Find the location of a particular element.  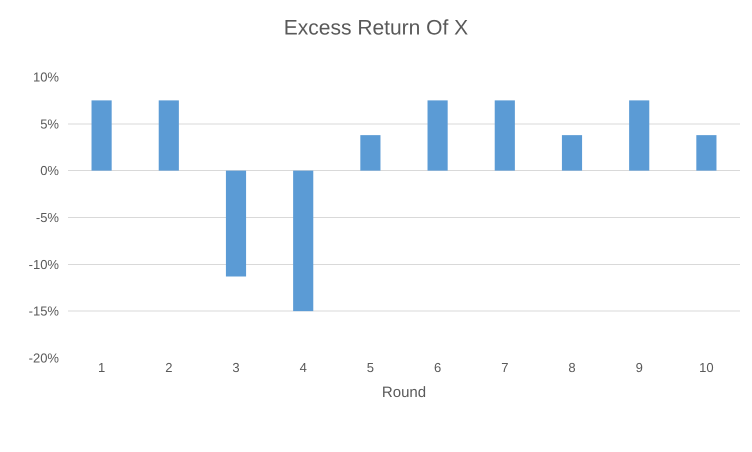

y-tick-label: -15% is located at coordinates (44, 311).